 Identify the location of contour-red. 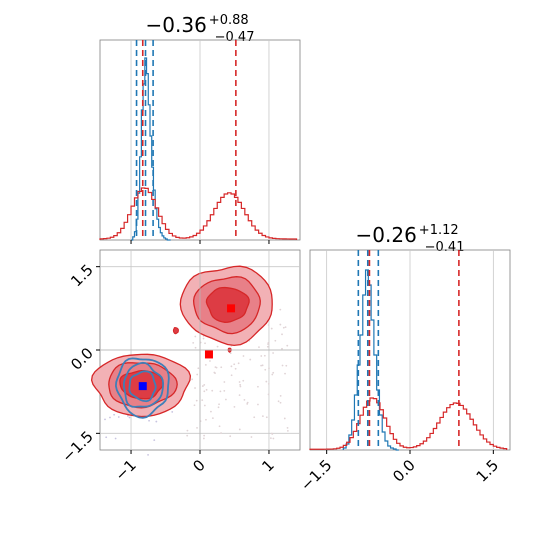
(175, 331).